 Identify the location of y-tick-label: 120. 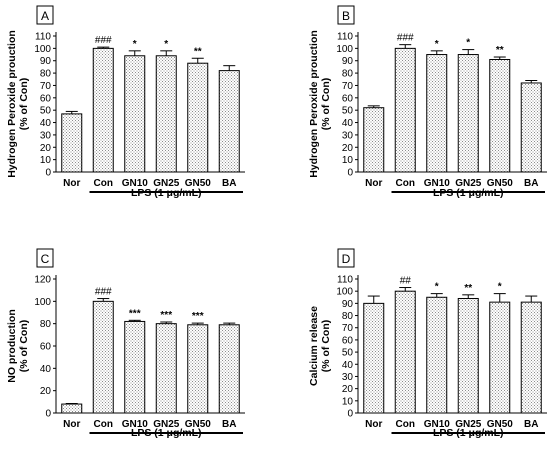
(42, 280).